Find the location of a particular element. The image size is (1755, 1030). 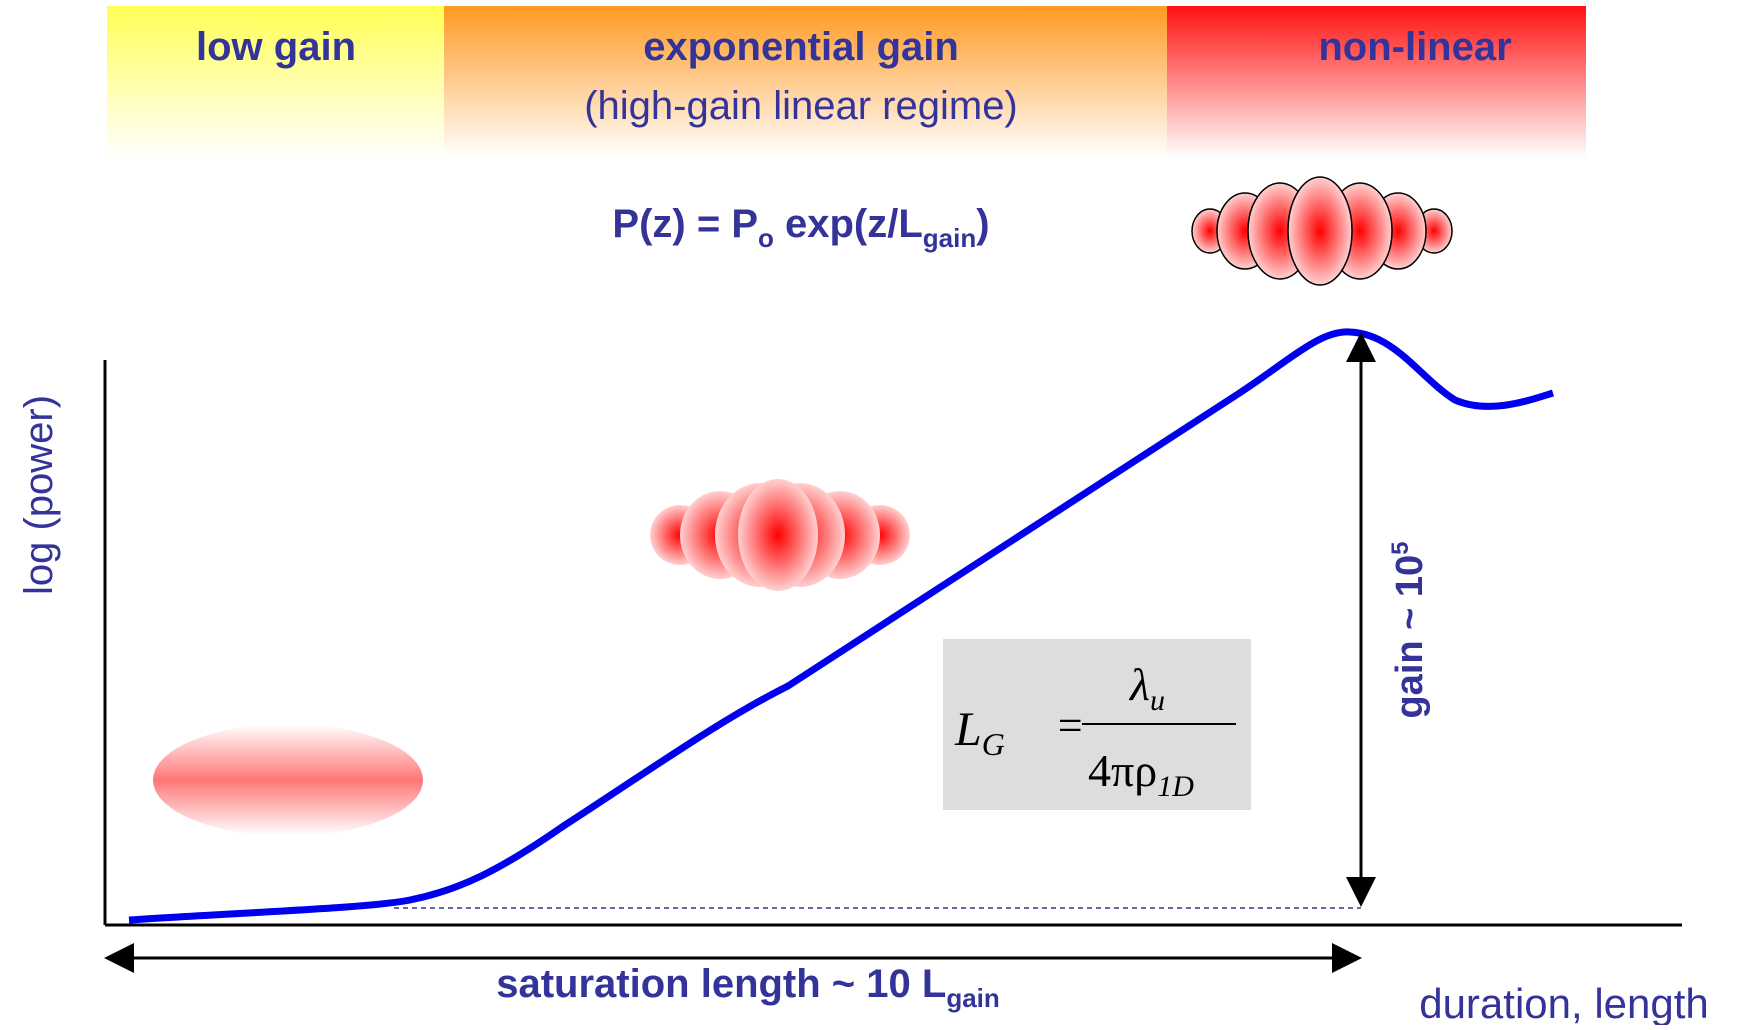

y-axis-label: log (power) is located at coordinates (39, 495).